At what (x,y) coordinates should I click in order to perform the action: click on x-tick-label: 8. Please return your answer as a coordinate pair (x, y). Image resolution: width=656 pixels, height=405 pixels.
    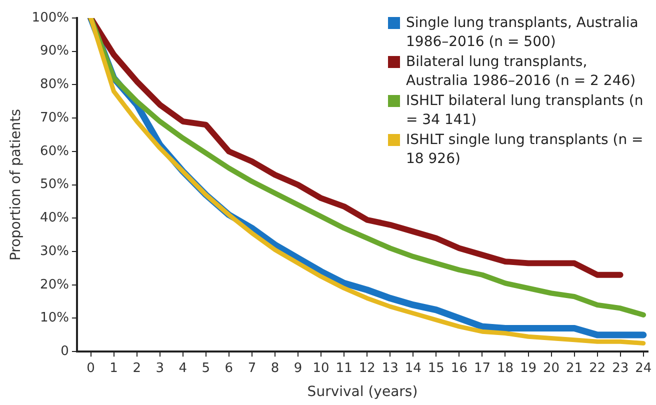
    Looking at the image, I should click on (275, 368).